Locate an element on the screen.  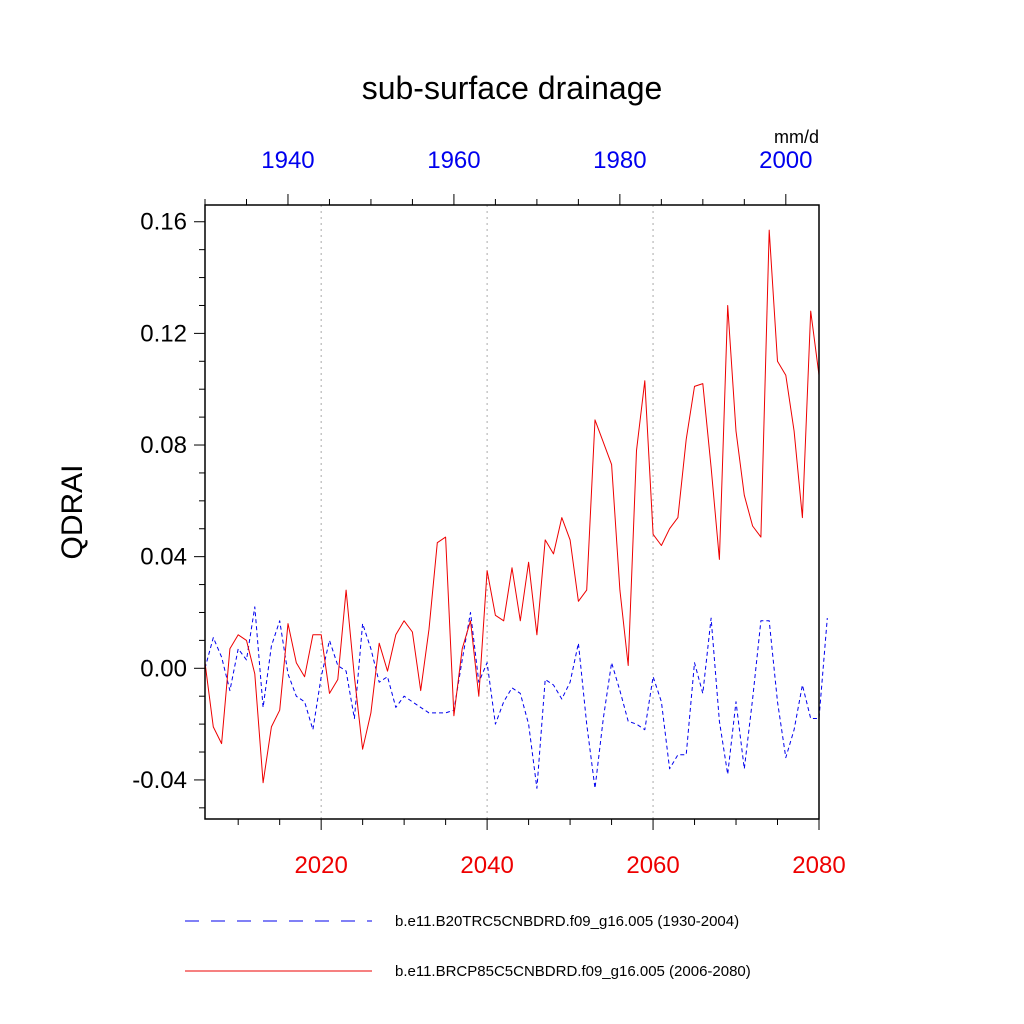
series-line-historical is located at coordinates (516, 697).